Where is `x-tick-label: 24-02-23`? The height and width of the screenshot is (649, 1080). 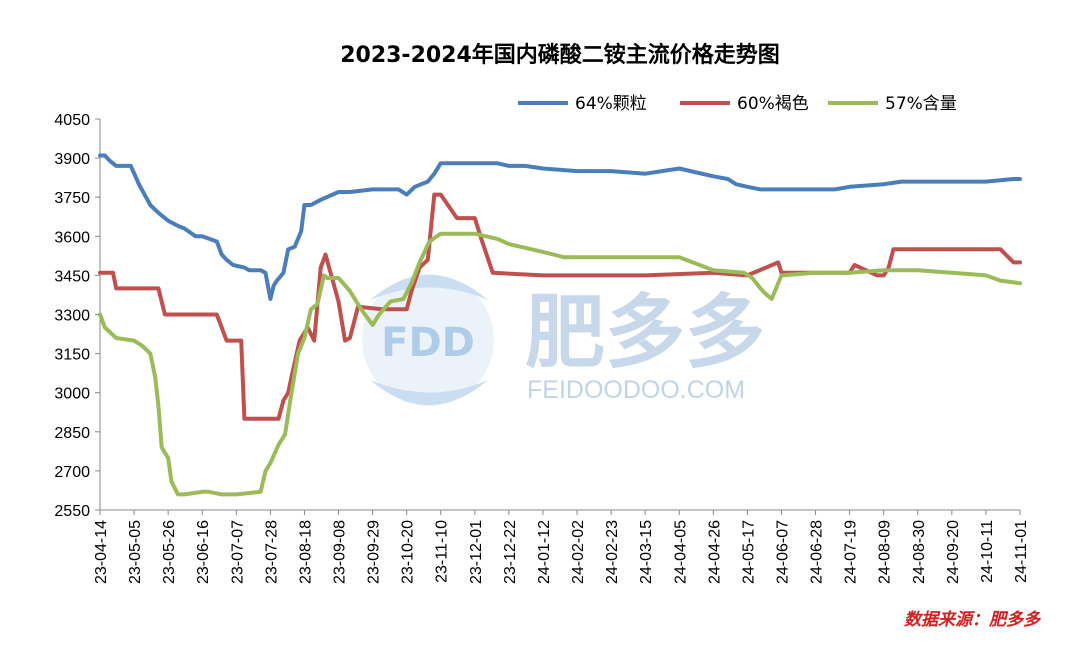
x-tick-label: 24-02-23 is located at coordinates (612, 552).